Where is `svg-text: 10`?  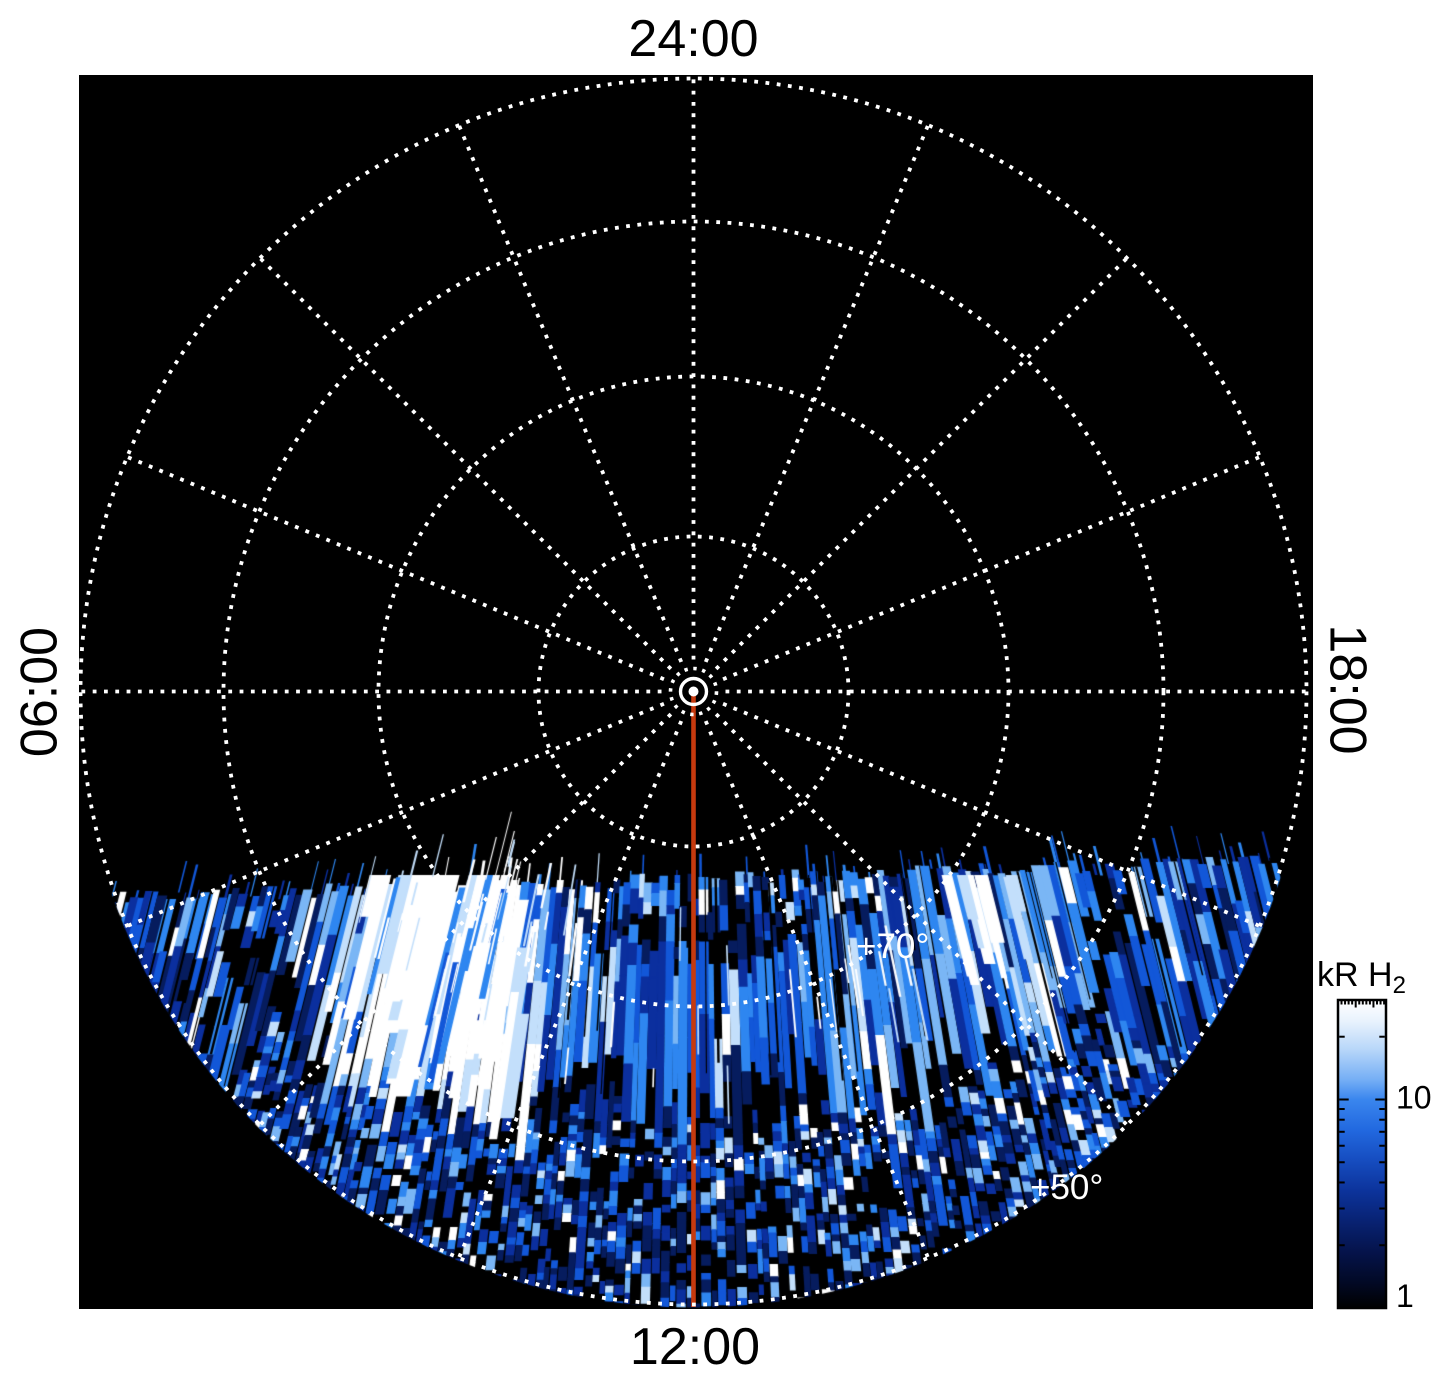 svg-text: 10 is located at coordinates (1414, 1098).